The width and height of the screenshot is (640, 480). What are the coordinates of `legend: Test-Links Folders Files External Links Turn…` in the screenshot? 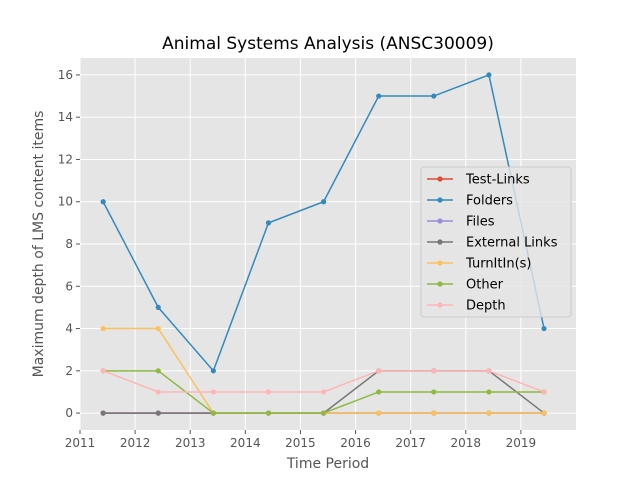 It's located at (496, 242).